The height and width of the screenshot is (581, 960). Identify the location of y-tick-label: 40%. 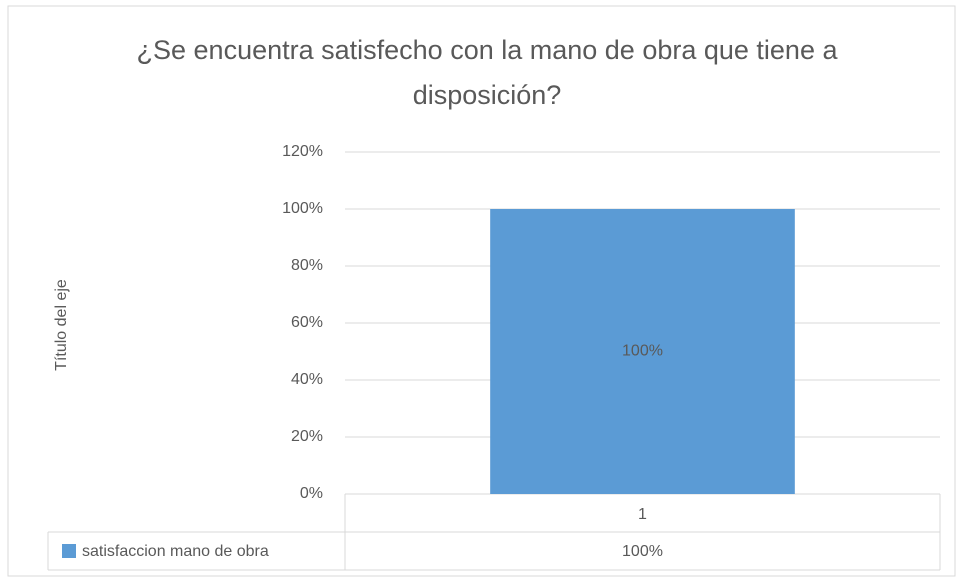
(307, 379).